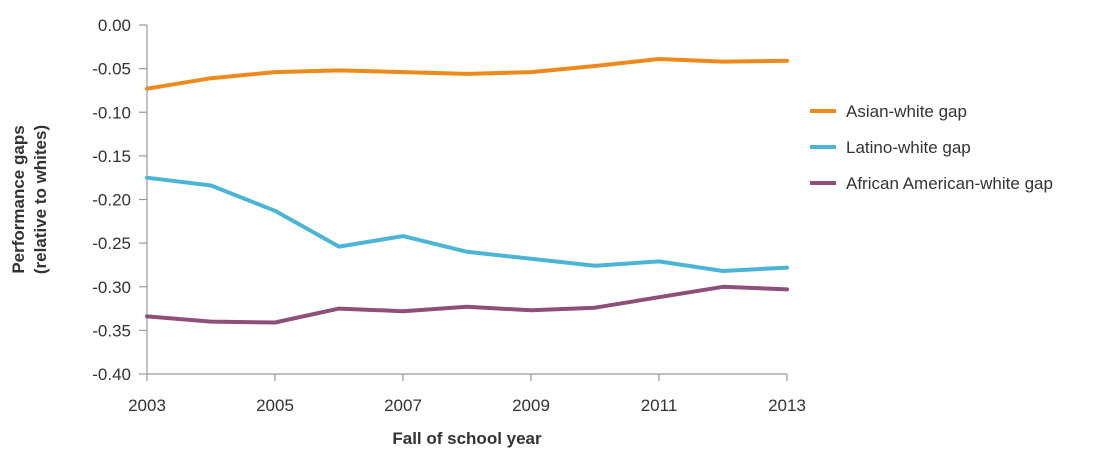 This screenshot has height=454, width=1115. What do you see at coordinates (467, 224) in the screenshot?
I see `series-line-latino-white-gap` at bounding box center [467, 224].